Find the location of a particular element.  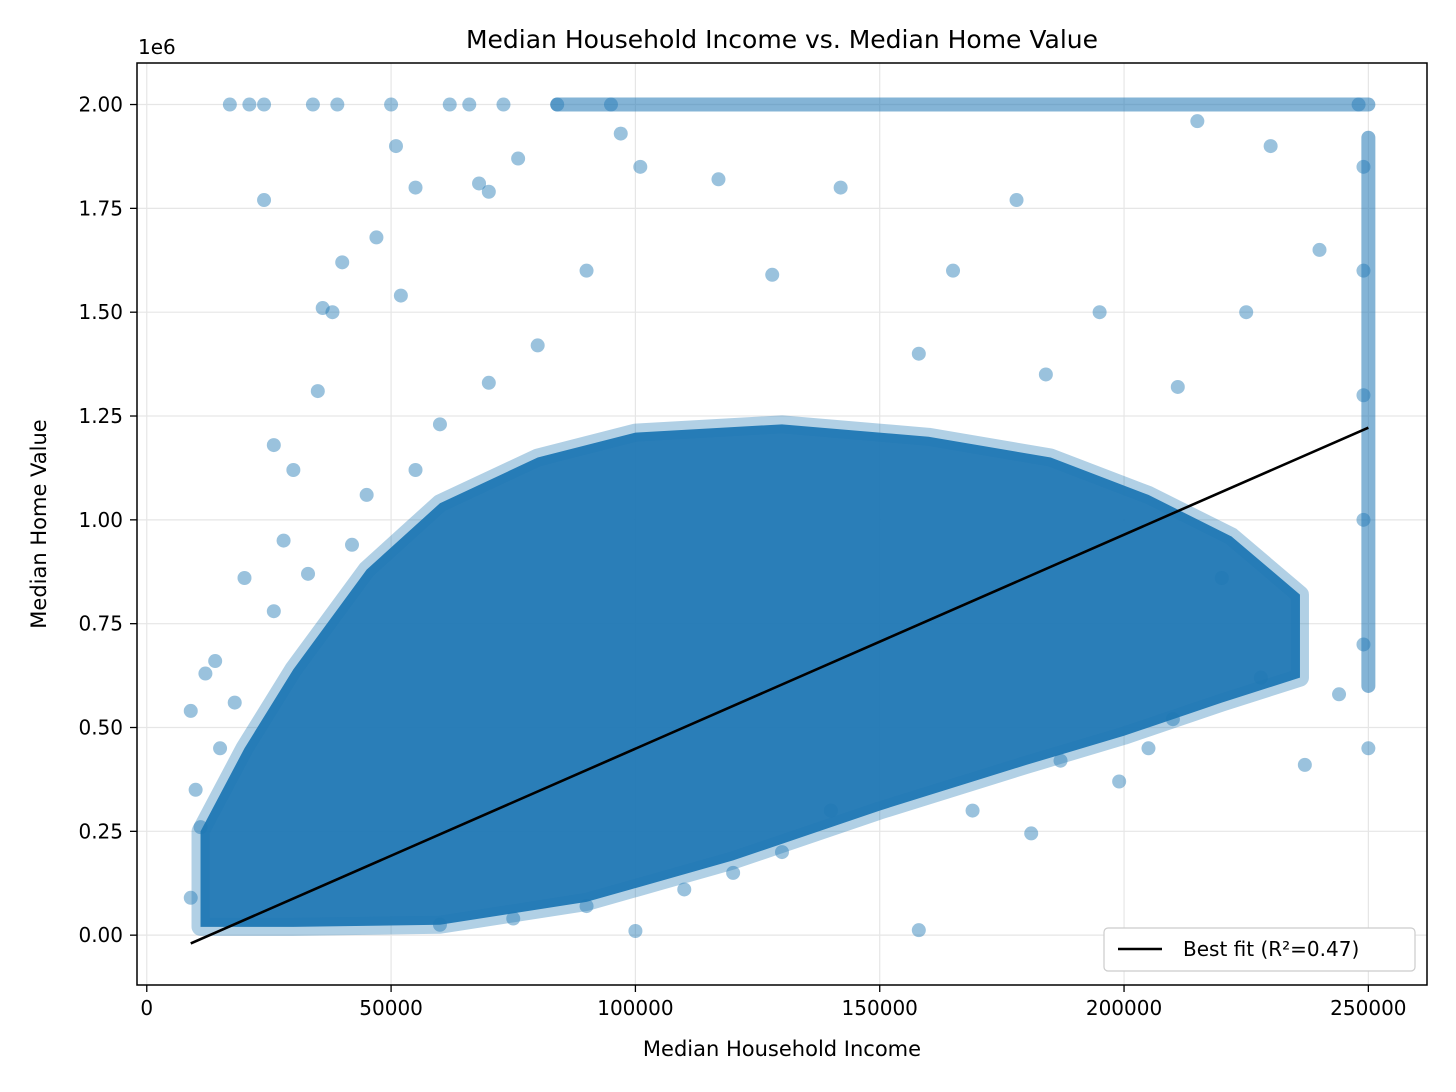

y-tick-label: 1.50 is located at coordinates (100, 312).